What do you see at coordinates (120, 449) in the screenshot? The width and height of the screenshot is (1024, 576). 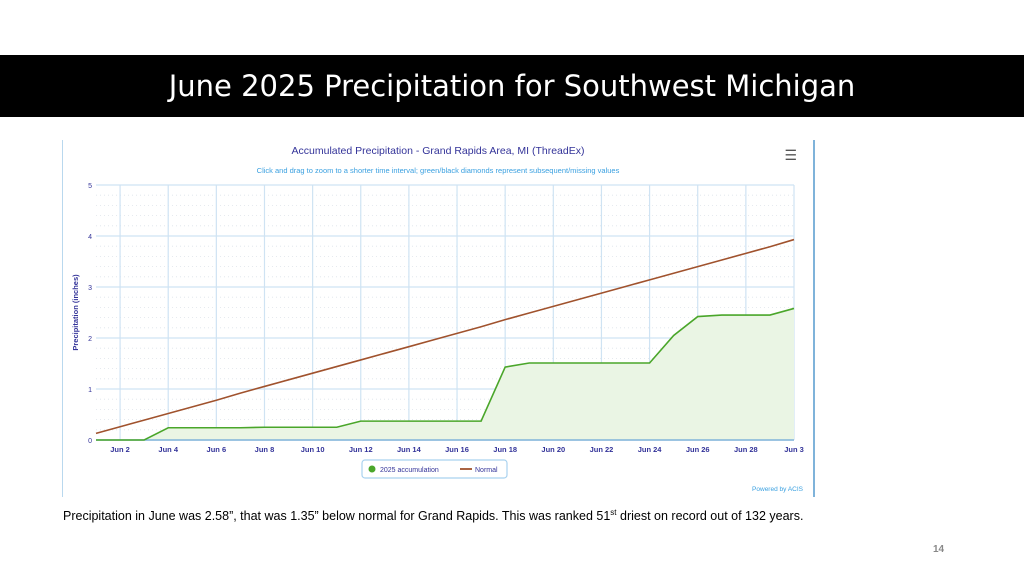 I see `x-tick-label: Jun 2` at bounding box center [120, 449].